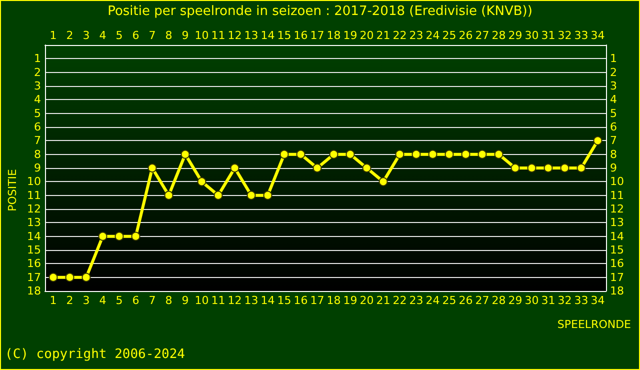 This screenshot has height=370, width=640. Describe the element at coordinates (613, 99) in the screenshot. I see `y2-tick-label: 4` at that location.